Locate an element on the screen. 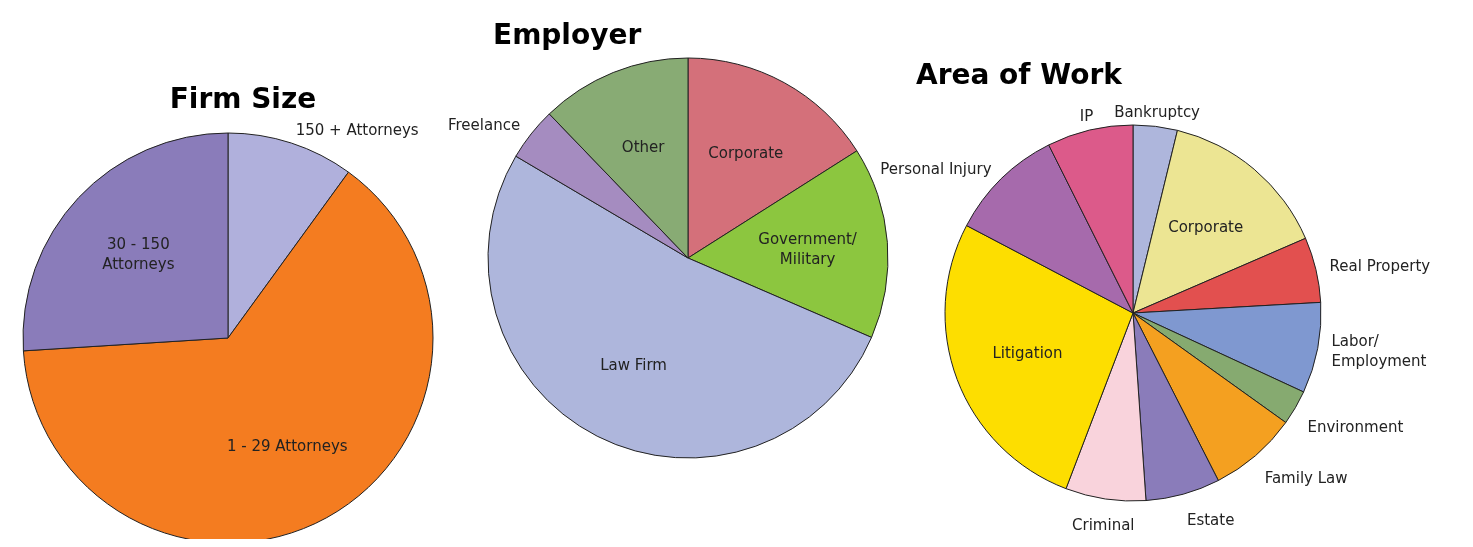 This screenshot has height=547, width=1473. slice-label: Labor/ Employment is located at coordinates (1379, 350).